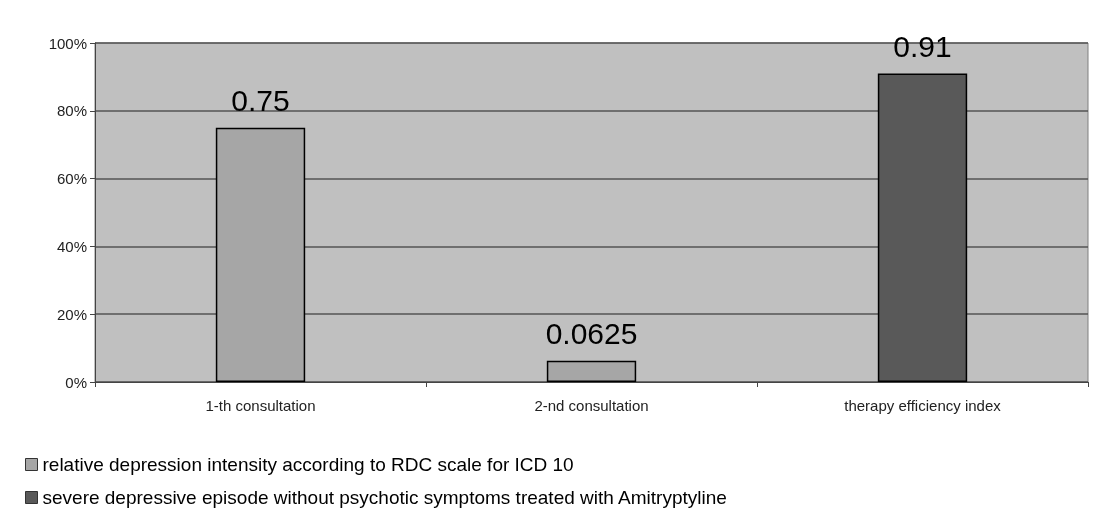 Image resolution: width=1108 pixels, height=530 pixels. I want to click on y-tick-label: 40%, so click(71, 246).